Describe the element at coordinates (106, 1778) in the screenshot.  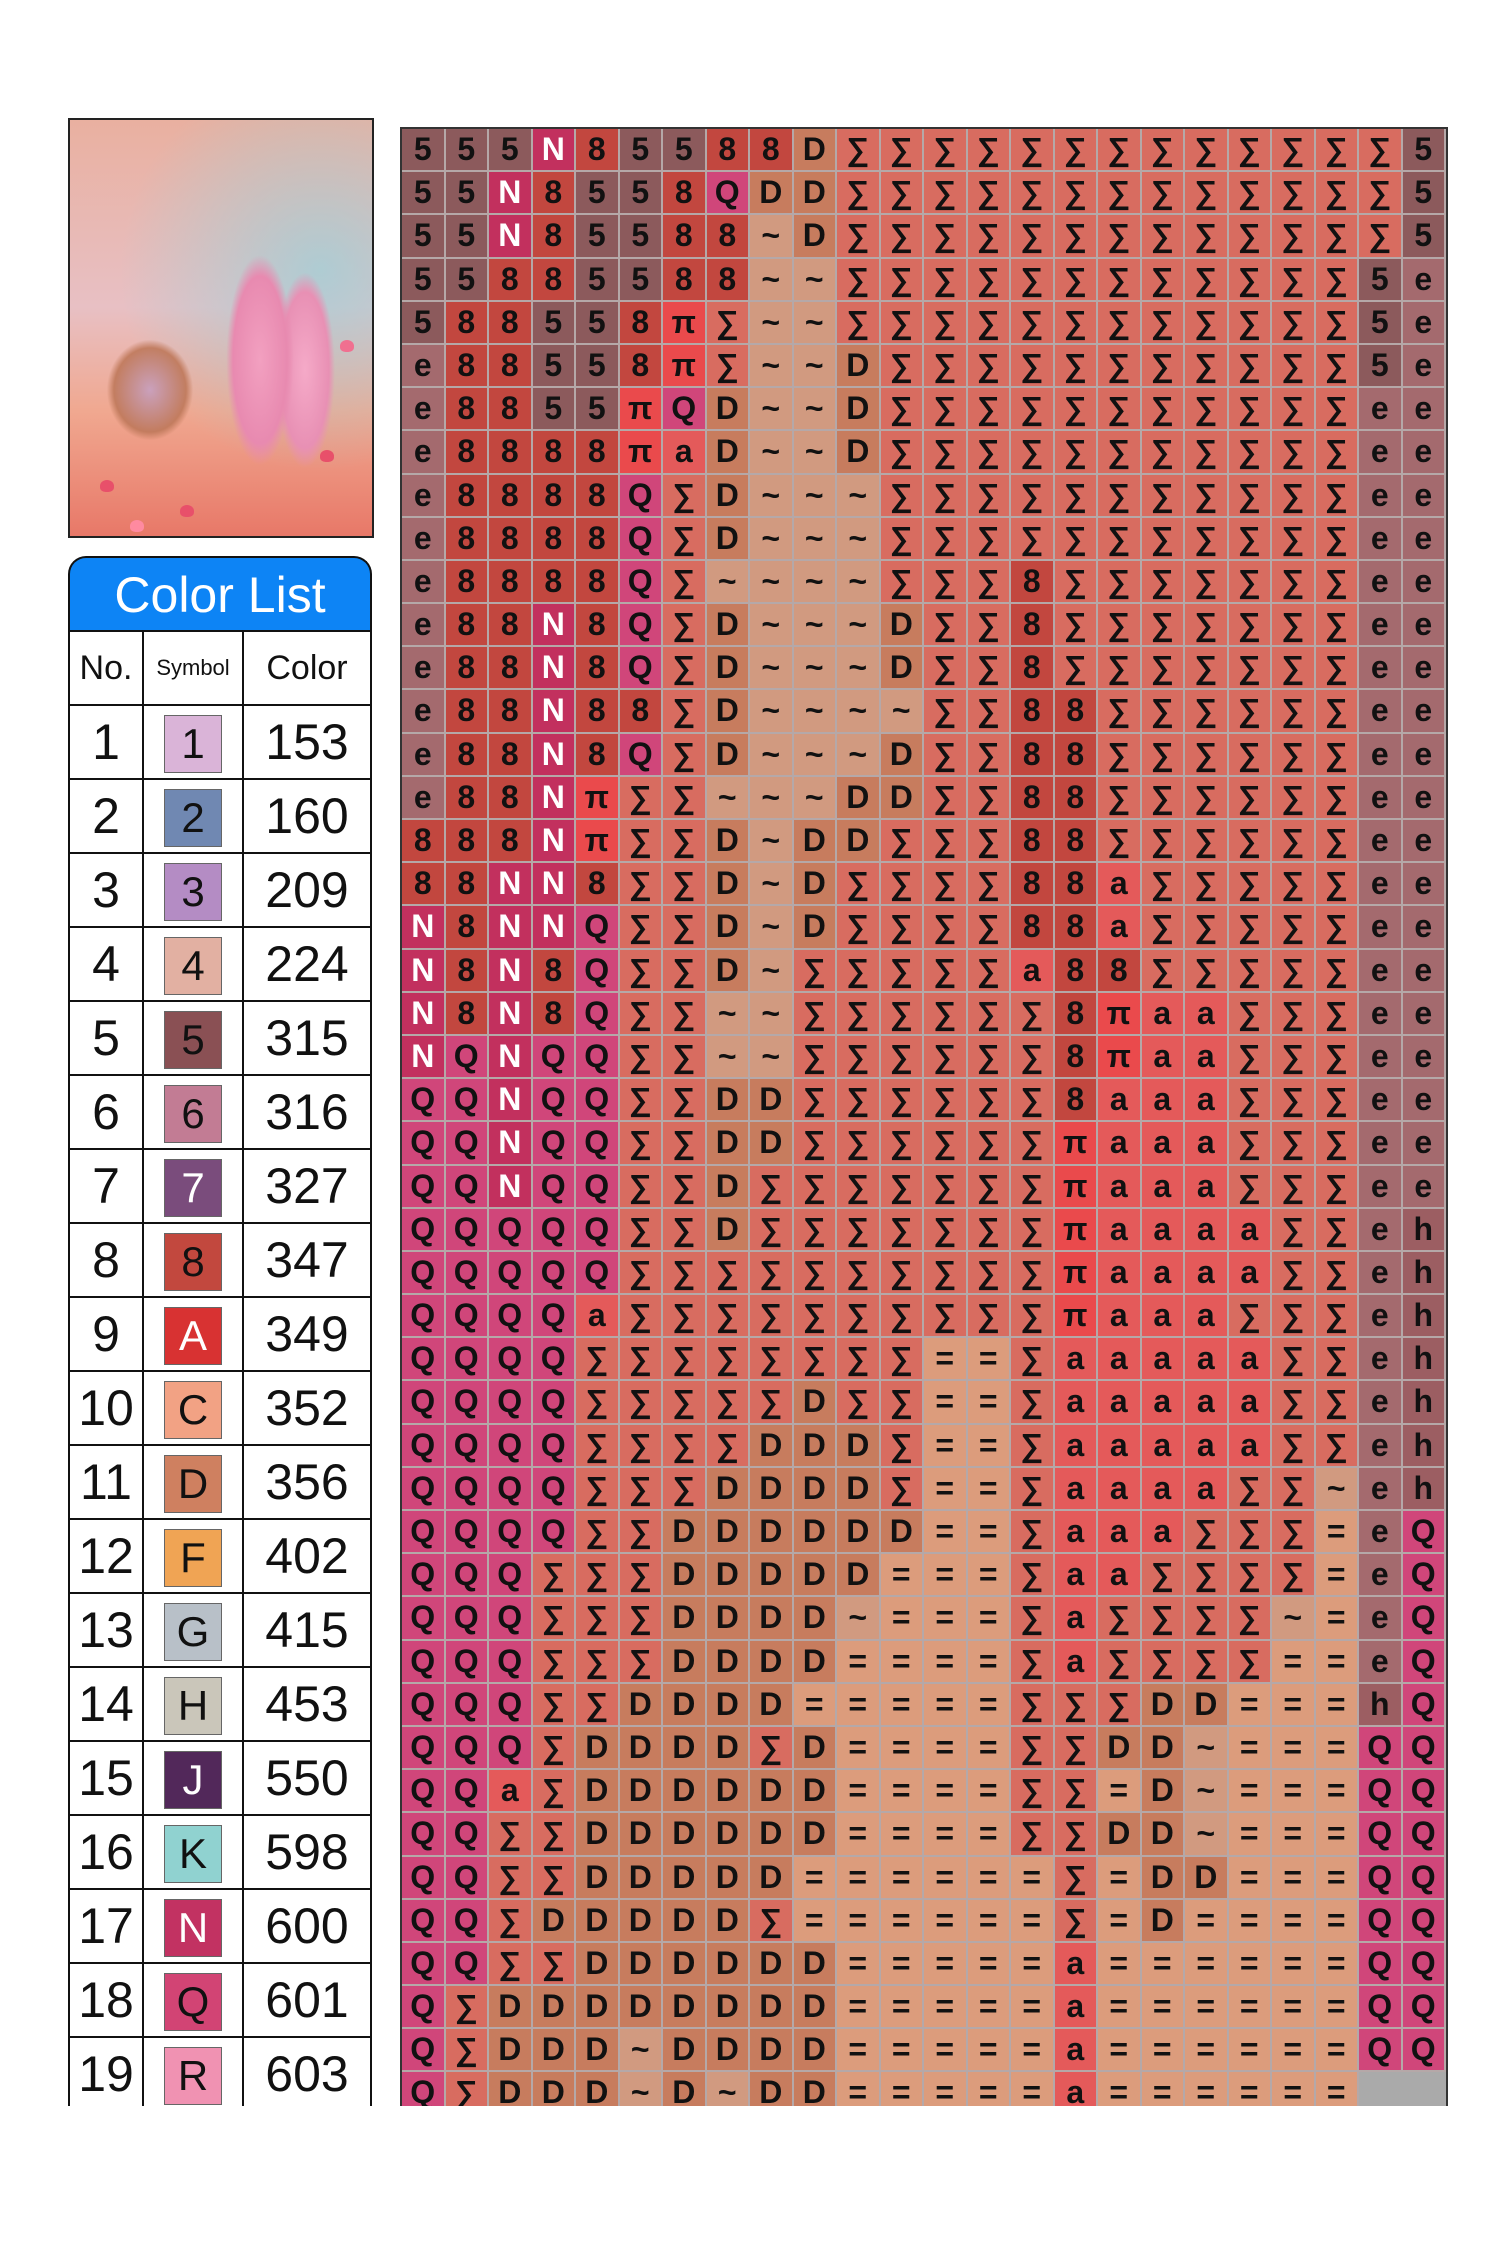
I see `color-number: 15` at that location.